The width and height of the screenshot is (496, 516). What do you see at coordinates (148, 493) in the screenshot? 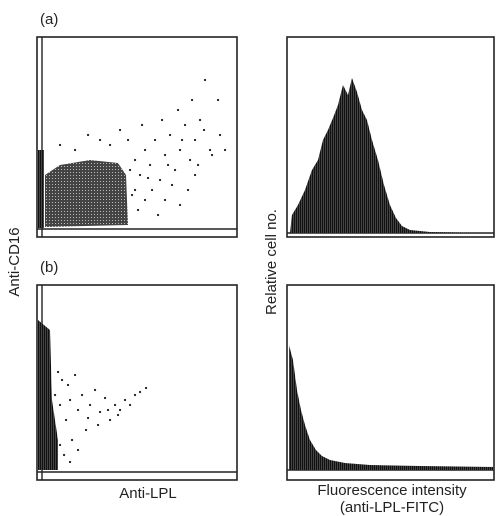
I see `x-axis-label: Anti-LPL` at bounding box center [148, 493].